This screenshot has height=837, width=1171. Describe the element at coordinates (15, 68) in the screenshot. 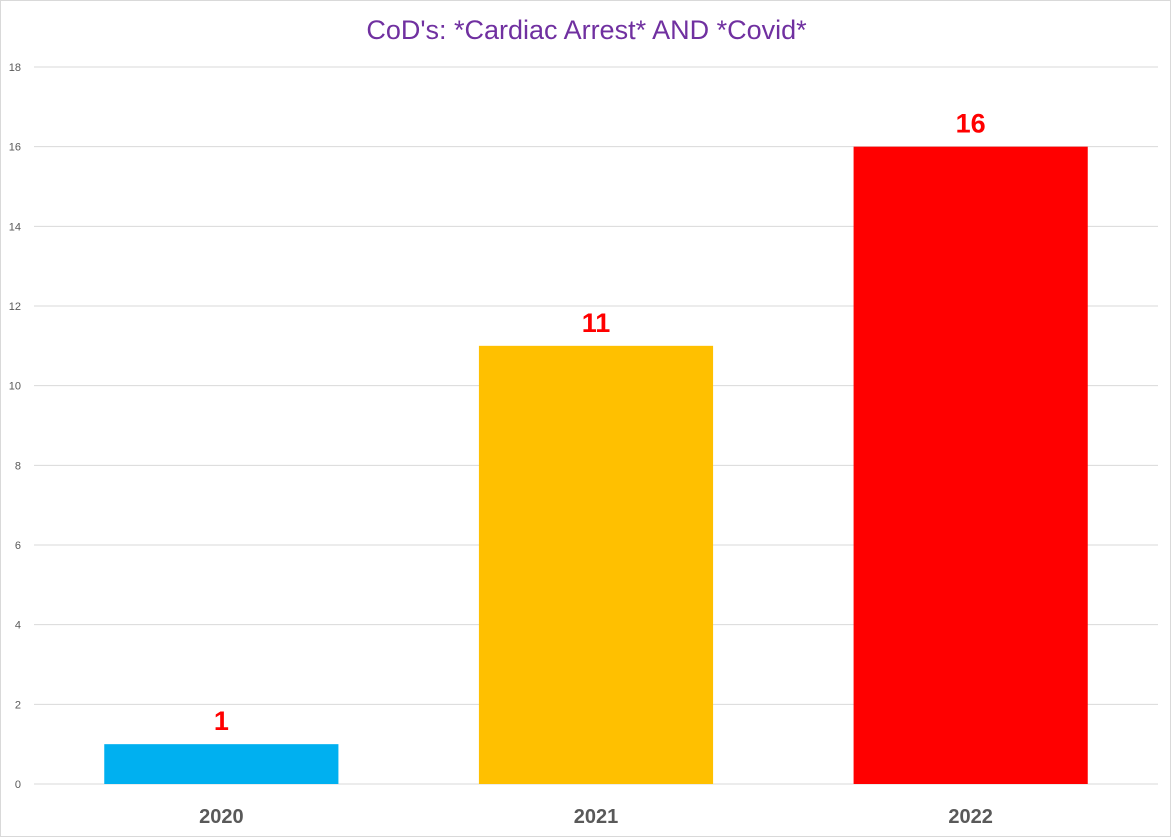

I see `y-tick-label: 18` at that location.